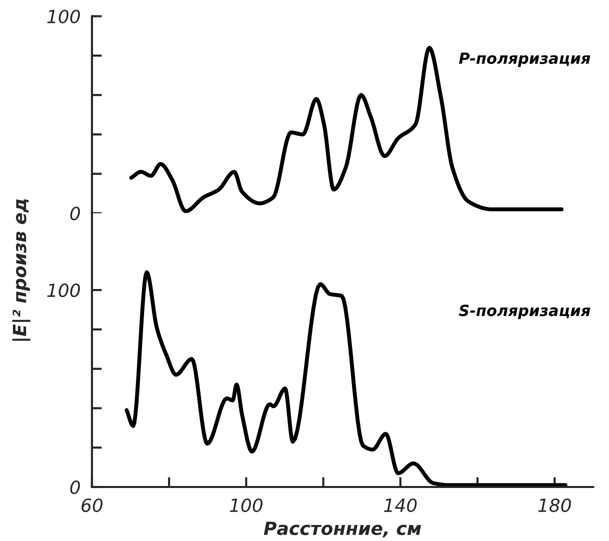 The image size is (609, 541). What do you see at coordinates (92, 505) in the screenshot?
I see `x-tick-label: 60` at bounding box center [92, 505].